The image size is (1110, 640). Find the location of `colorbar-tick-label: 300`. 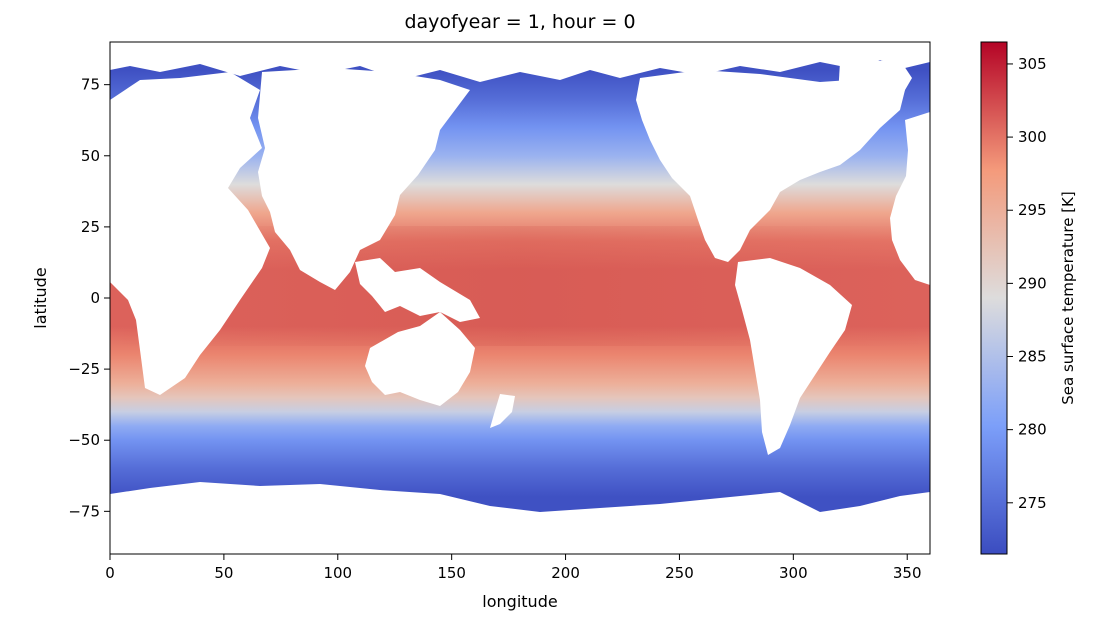

colorbar-tick-label: 300 is located at coordinates (1032, 137).